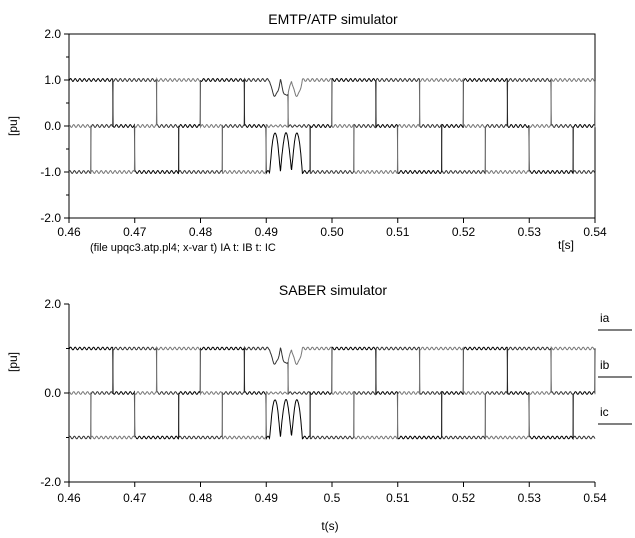 The width and height of the screenshot is (635, 538). What do you see at coordinates (605, 365) in the screenshot?
I see `legend-label-ib: ib` at bounding box center [605, 365].